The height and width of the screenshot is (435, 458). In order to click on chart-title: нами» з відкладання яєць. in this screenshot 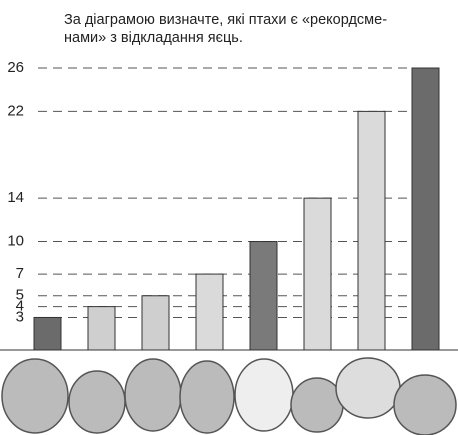, I will do `click(153, 38)`.